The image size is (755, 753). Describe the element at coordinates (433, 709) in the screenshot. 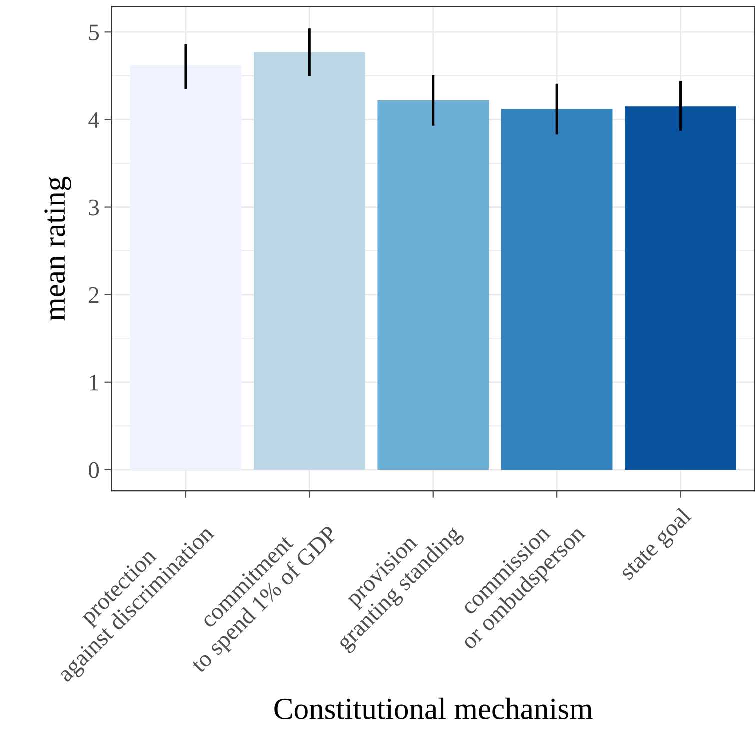

I see `x-axis-title: Constitutional mechanism` at that location.